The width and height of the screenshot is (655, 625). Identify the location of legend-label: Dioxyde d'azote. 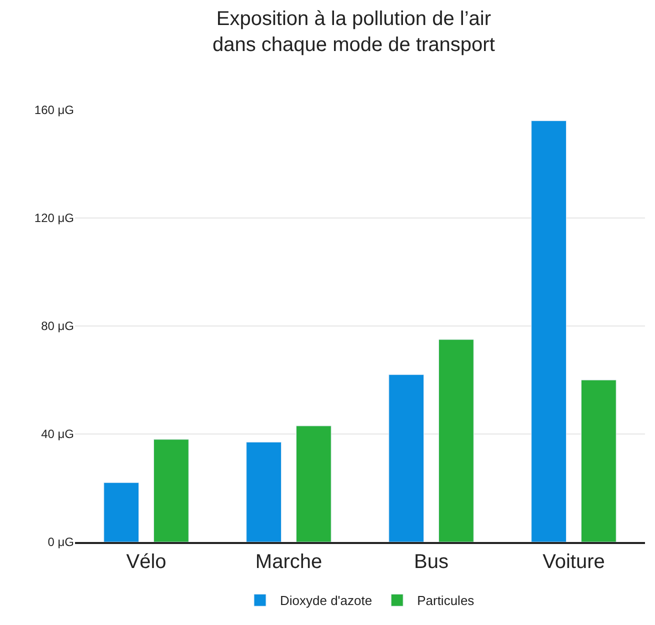
(326, 600).